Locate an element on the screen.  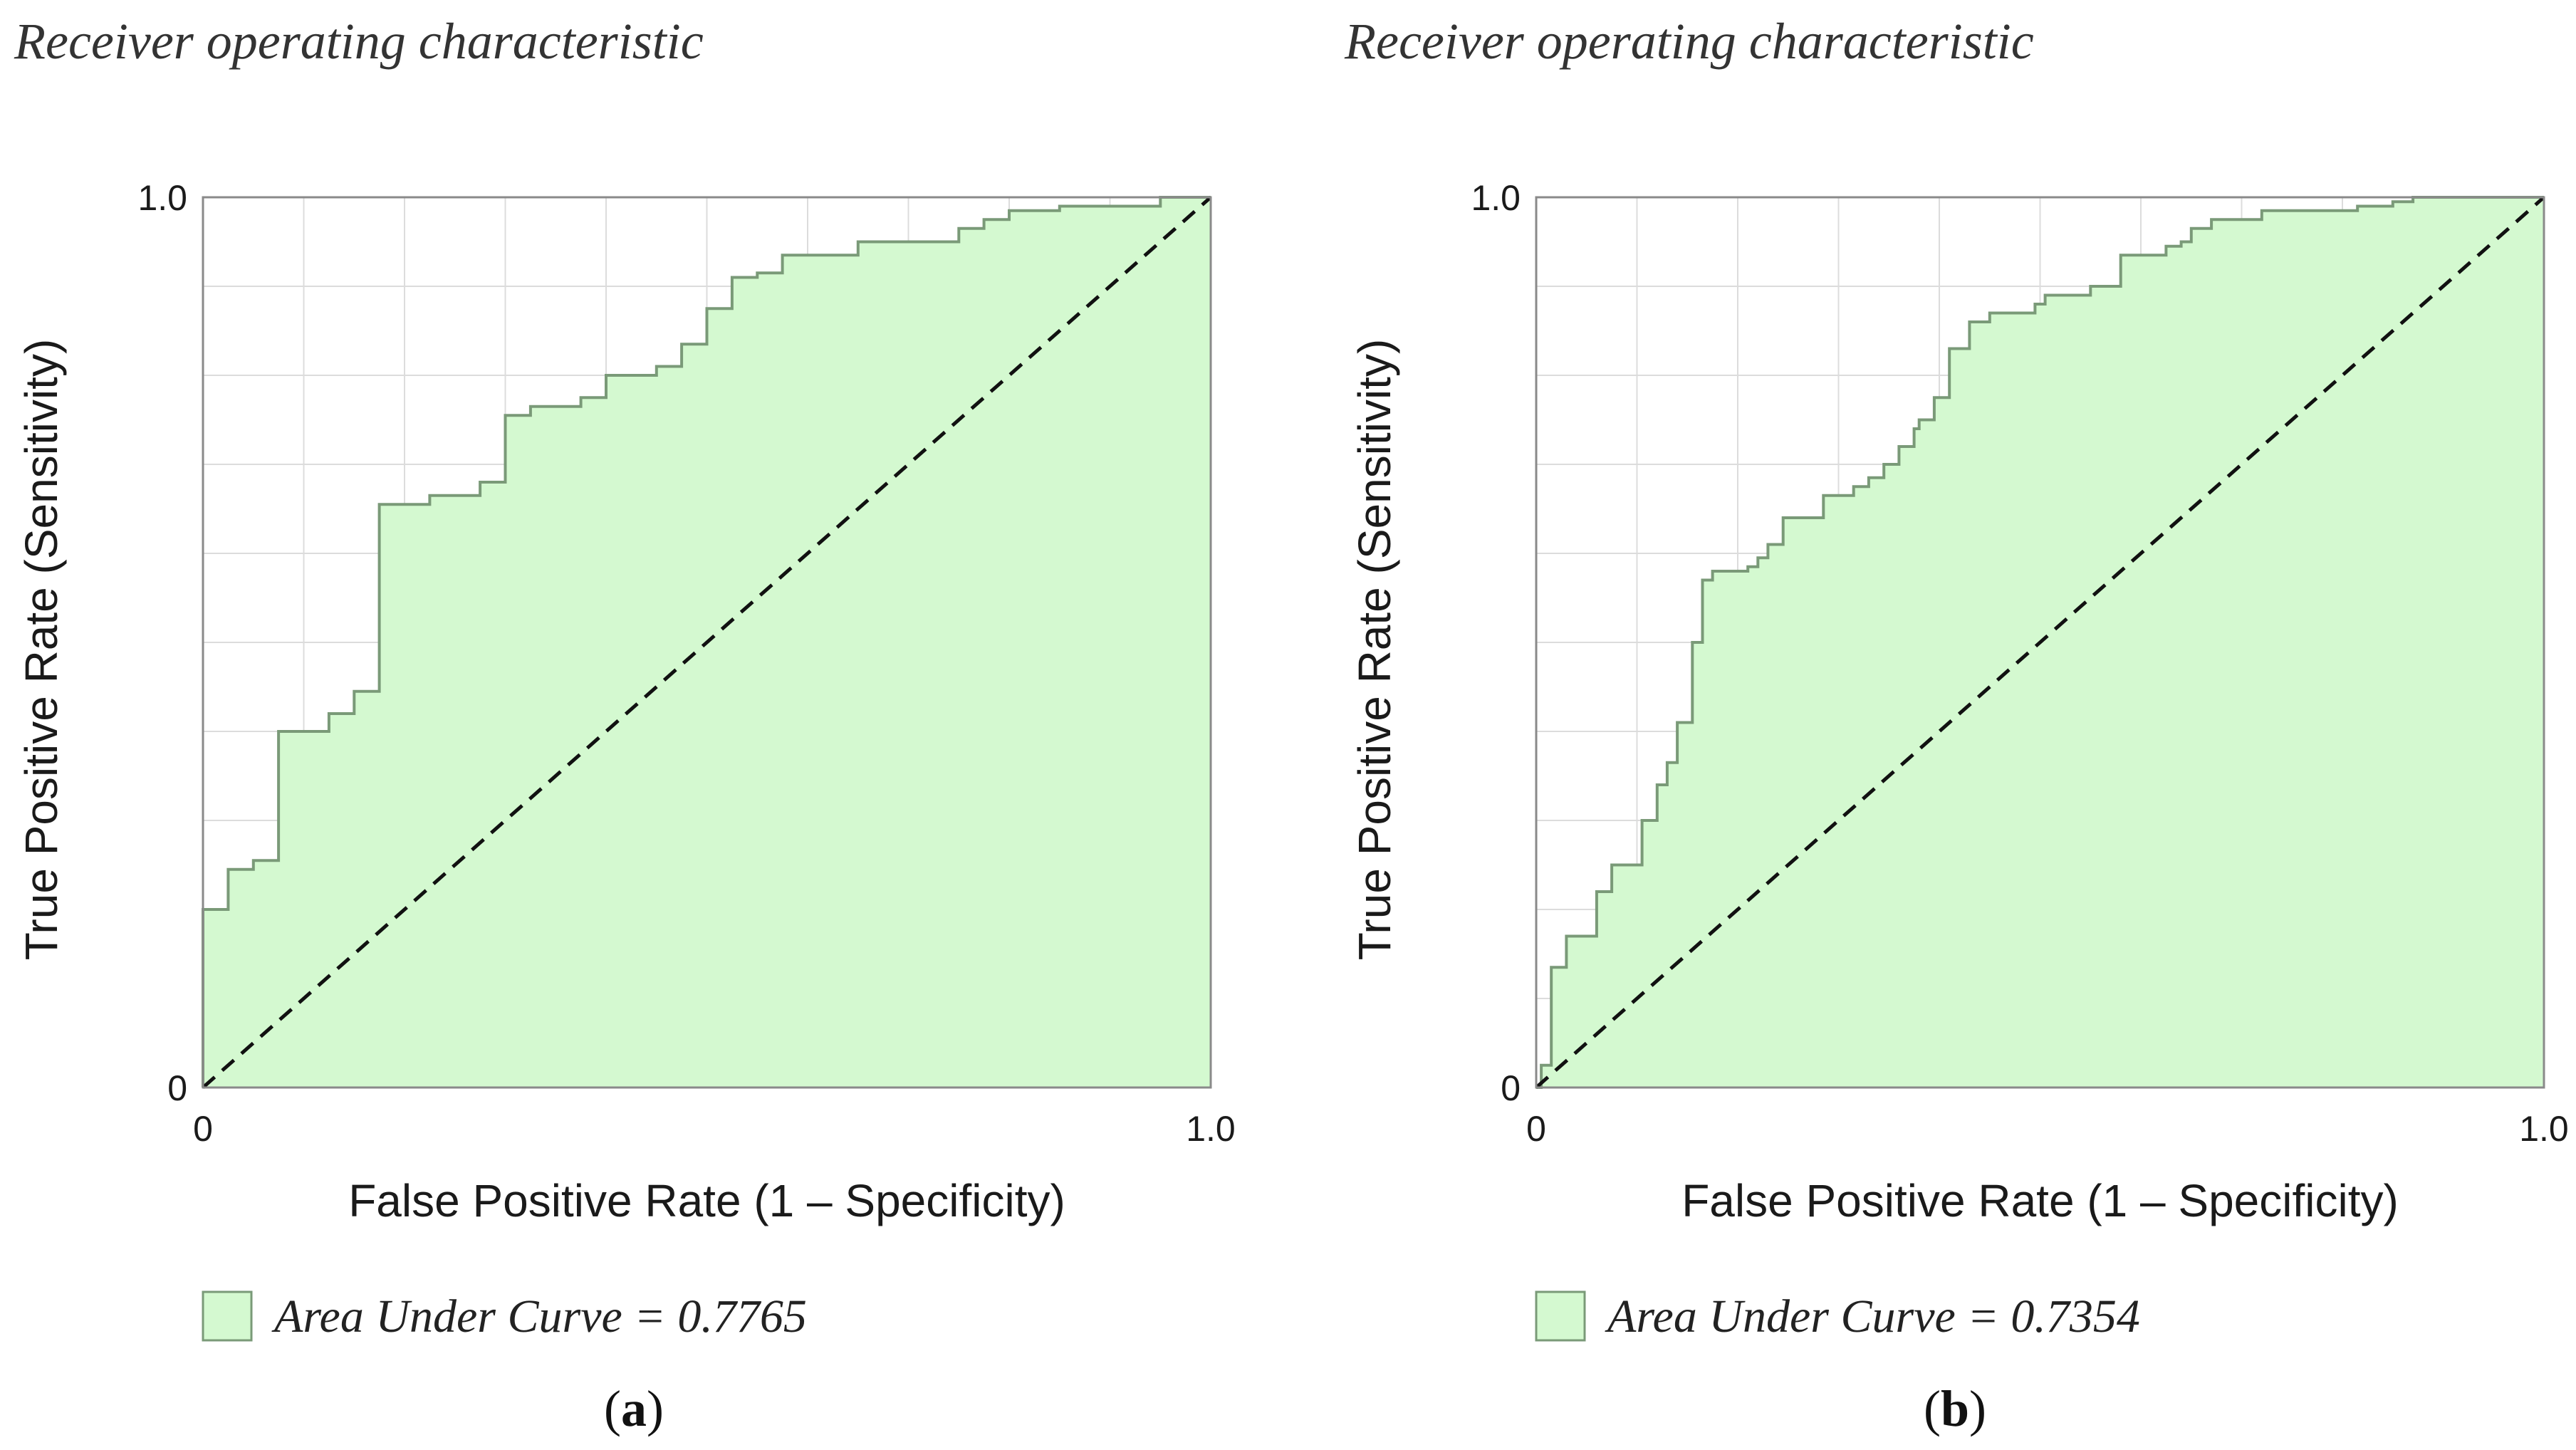
caption-letter: a is located at coordinates (634, 1408).